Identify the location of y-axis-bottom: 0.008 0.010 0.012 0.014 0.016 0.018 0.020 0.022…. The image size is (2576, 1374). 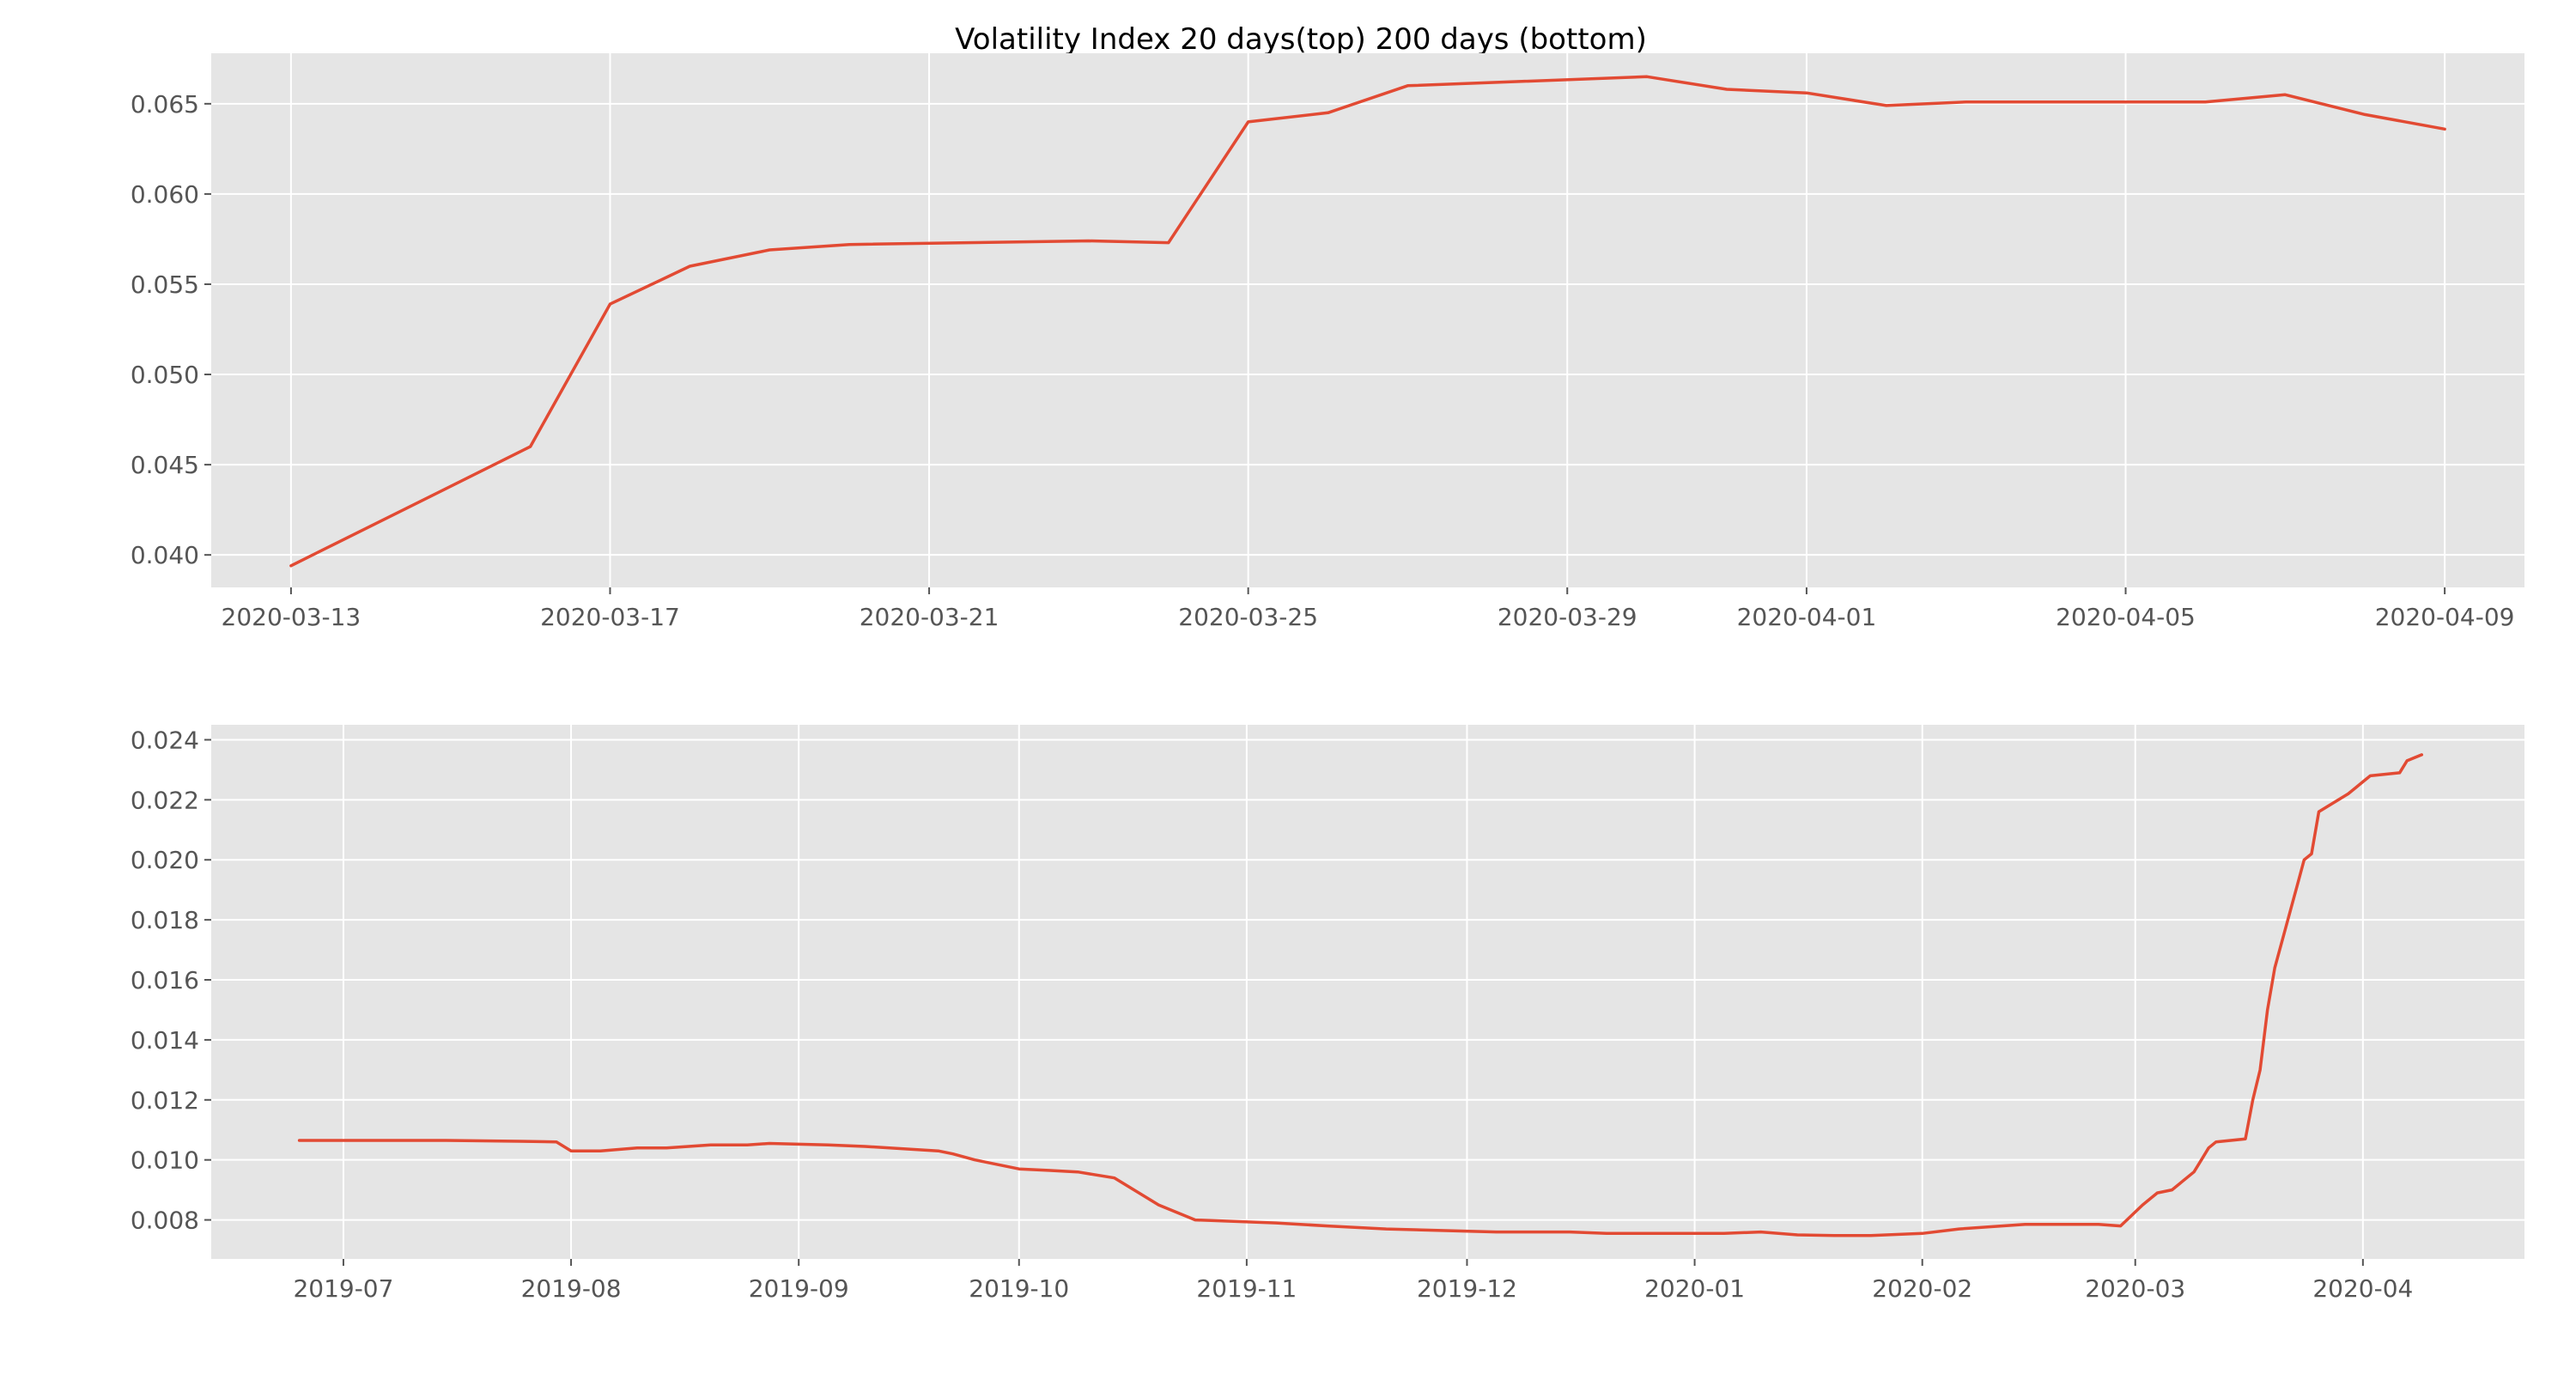
(171, 980).